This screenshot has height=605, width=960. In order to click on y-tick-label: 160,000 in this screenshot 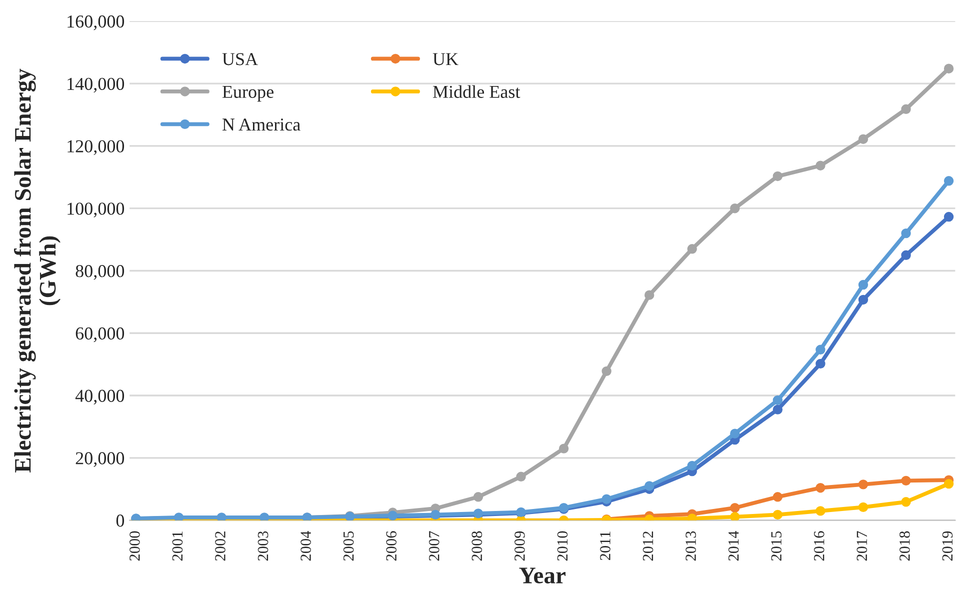, I will do `click(96, 22)`.